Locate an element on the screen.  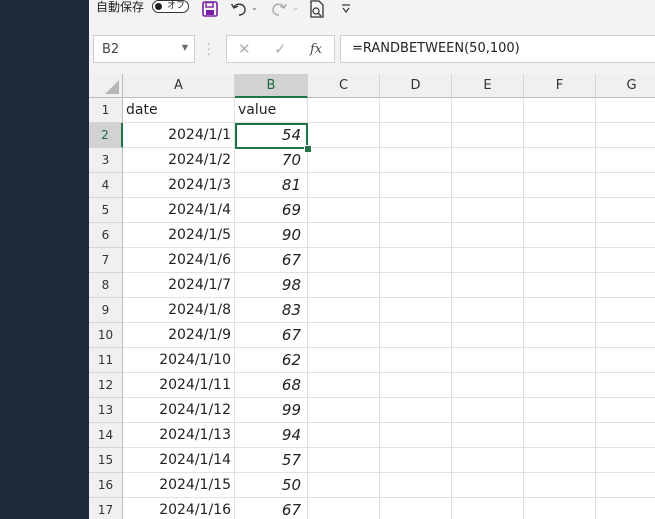
value-cell: 90 is located at coordinates (271, 235).